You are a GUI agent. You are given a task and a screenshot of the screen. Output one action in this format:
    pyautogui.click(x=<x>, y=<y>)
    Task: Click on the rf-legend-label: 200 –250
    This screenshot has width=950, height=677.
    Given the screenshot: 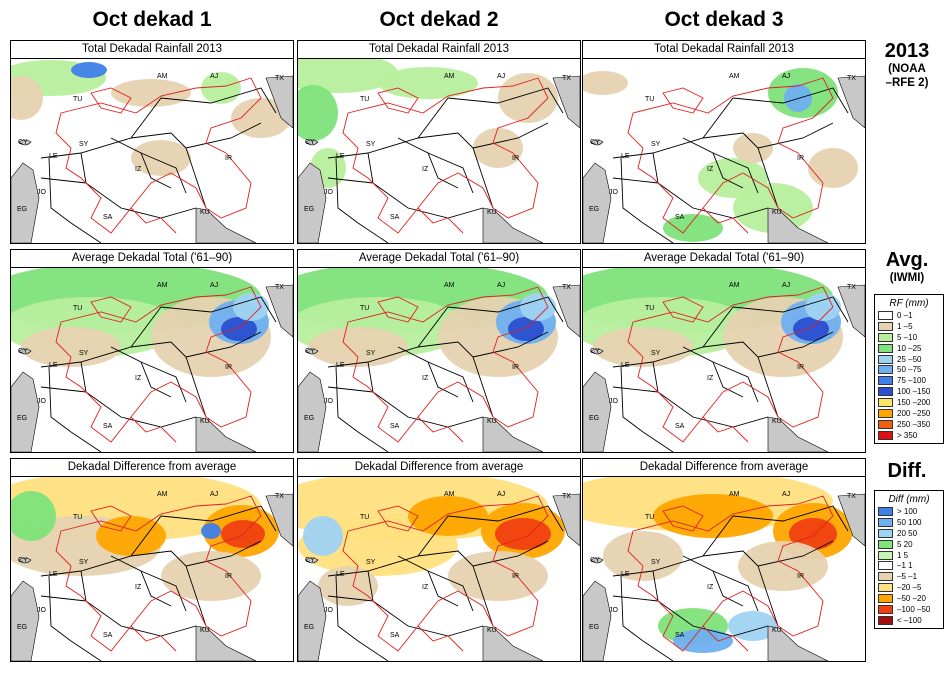 What is the action you would take?
    pyautogui.click(x=914, y=413)
    